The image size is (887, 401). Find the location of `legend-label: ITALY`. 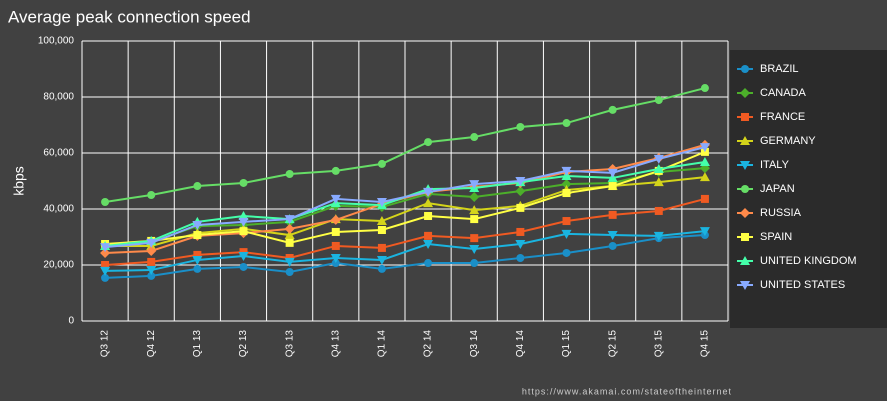

legend-label: ITALY is located at coordinates (775, 165).